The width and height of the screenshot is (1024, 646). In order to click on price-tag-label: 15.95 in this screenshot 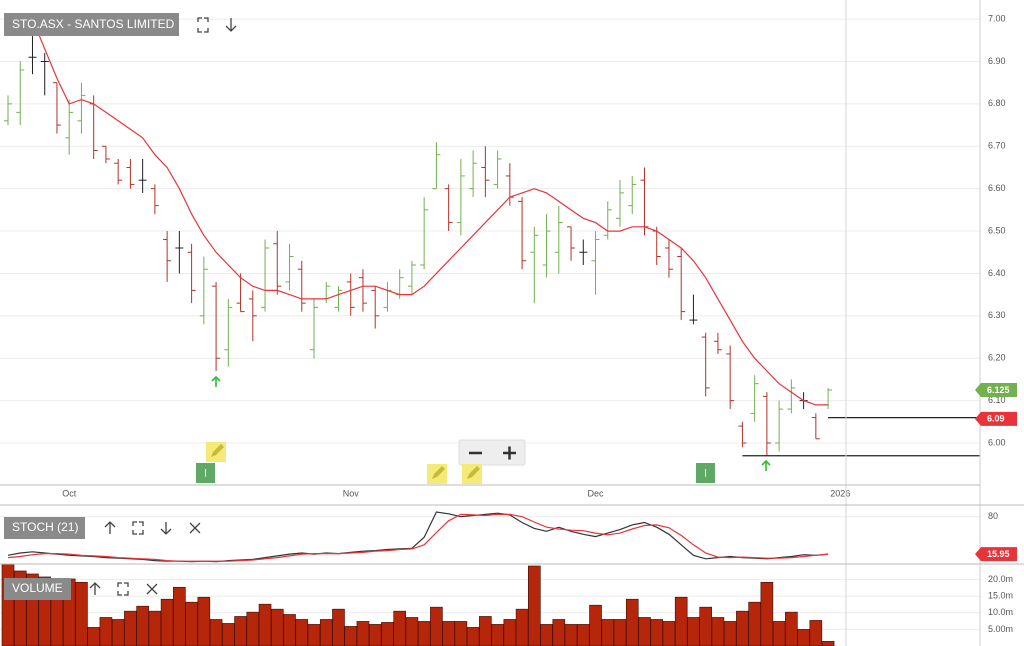, I will do `click(998, 554)`.